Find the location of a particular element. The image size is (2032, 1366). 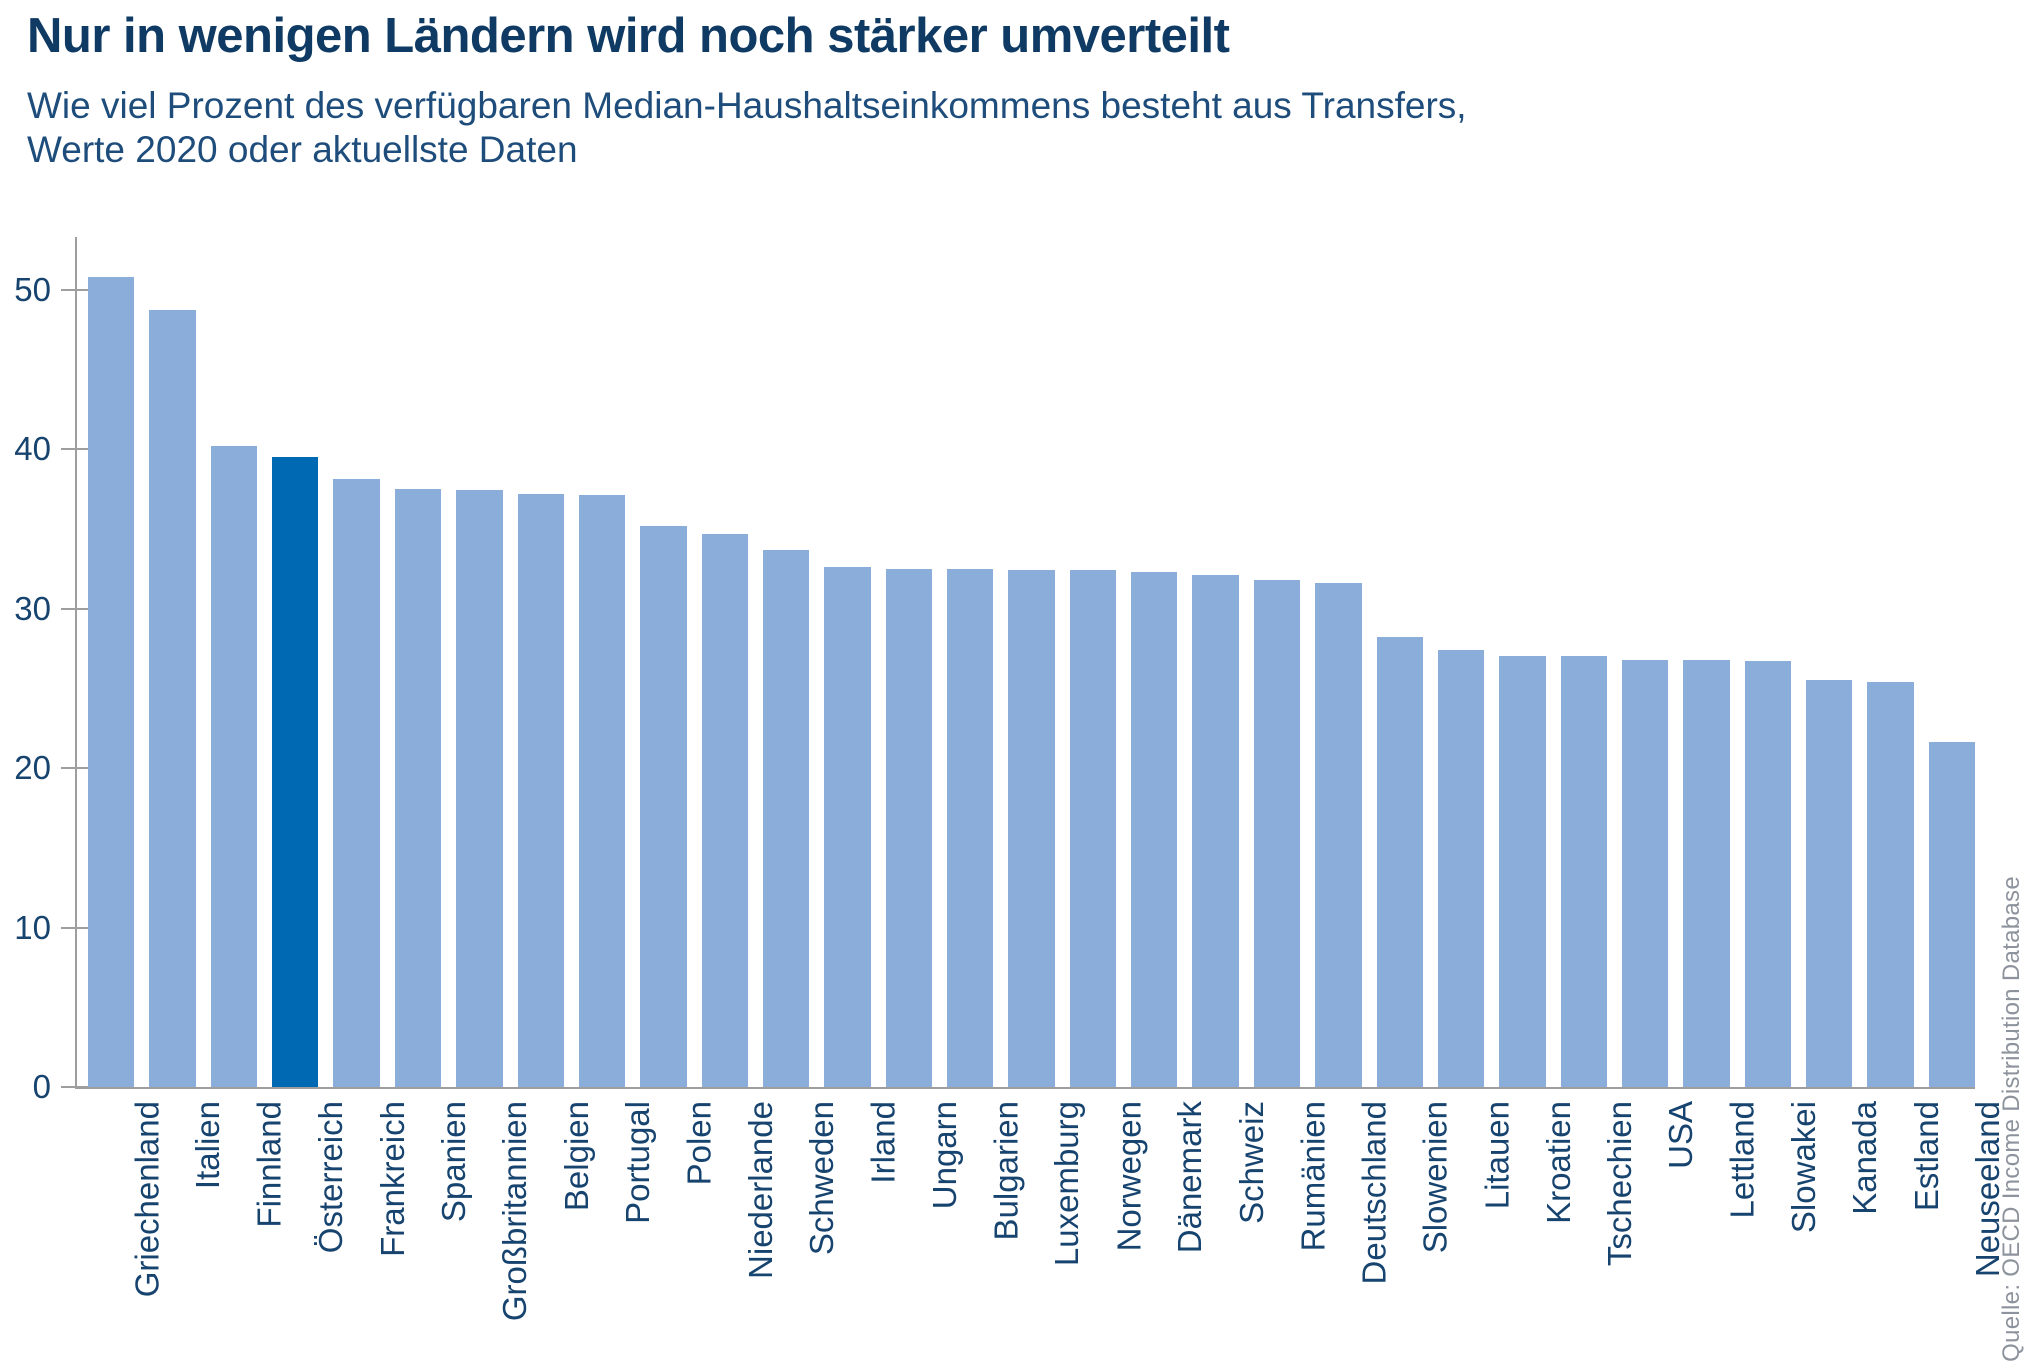

bar-group: Schweiz is located at coordinates (1231, 731).